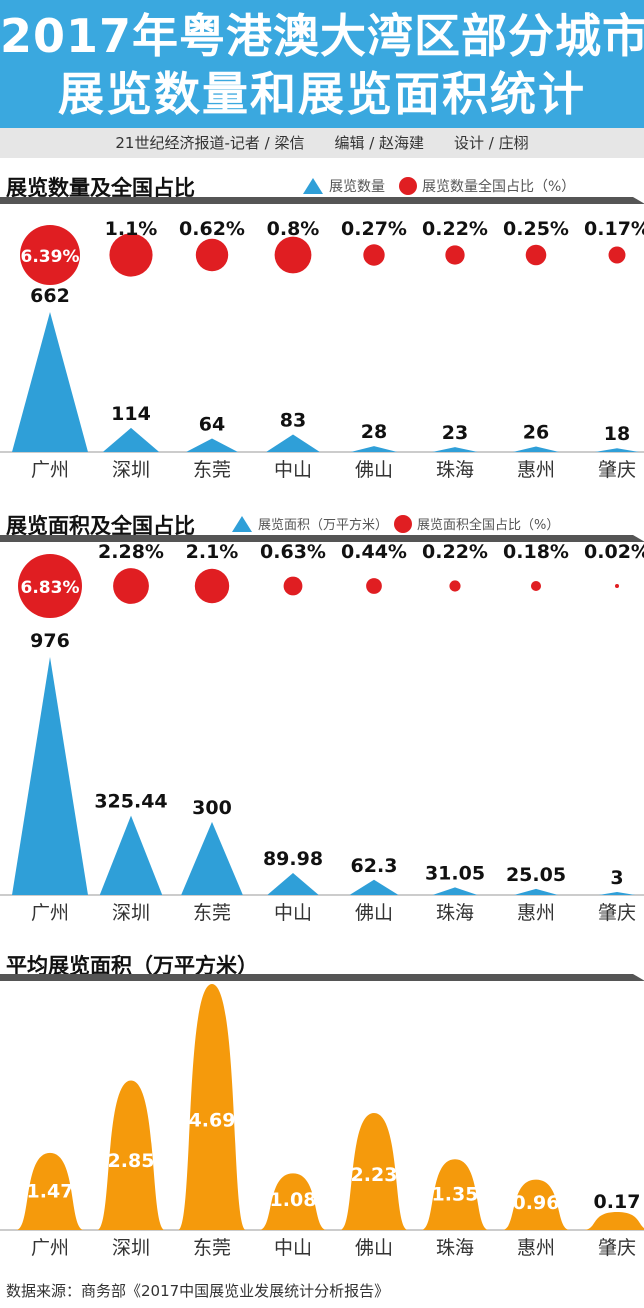 The image size is (644, 1308). I want to click on share-label: 0.63%, so click(293, 552).